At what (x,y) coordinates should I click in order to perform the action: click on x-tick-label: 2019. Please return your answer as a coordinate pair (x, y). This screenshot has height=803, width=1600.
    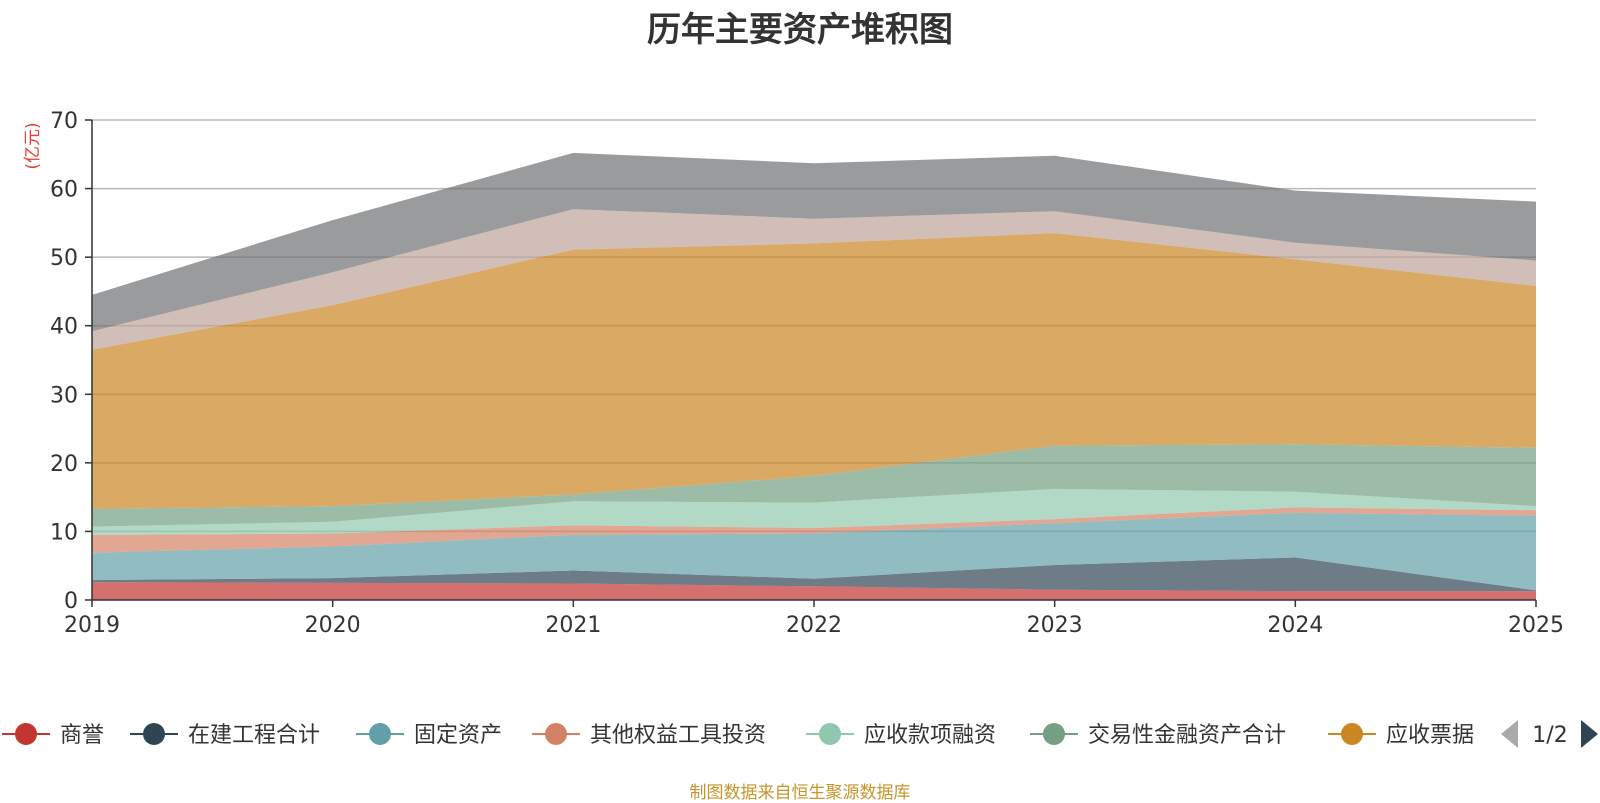
    Looking at the image, I should click on (92, 625).